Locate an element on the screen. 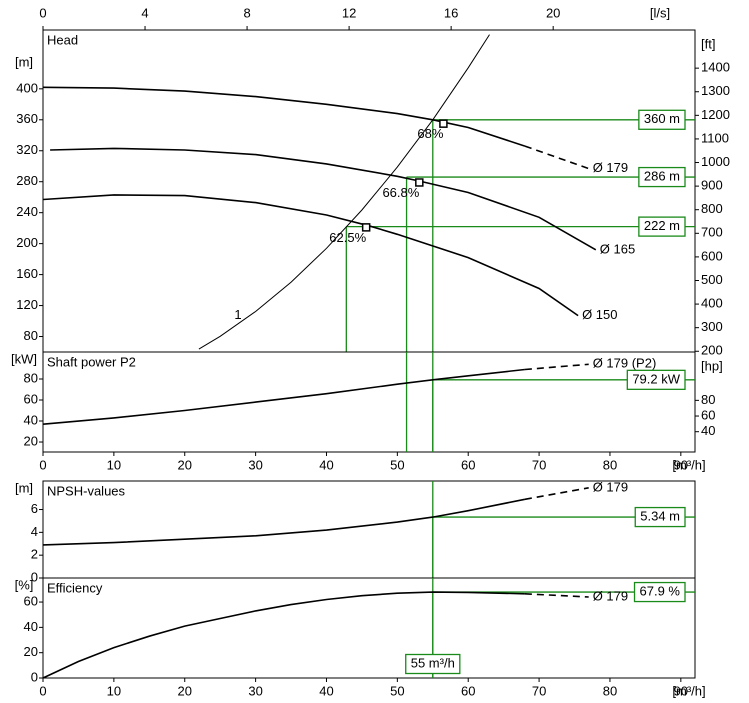  y2-tick-label: 900 is located at coordinates (712, 185).